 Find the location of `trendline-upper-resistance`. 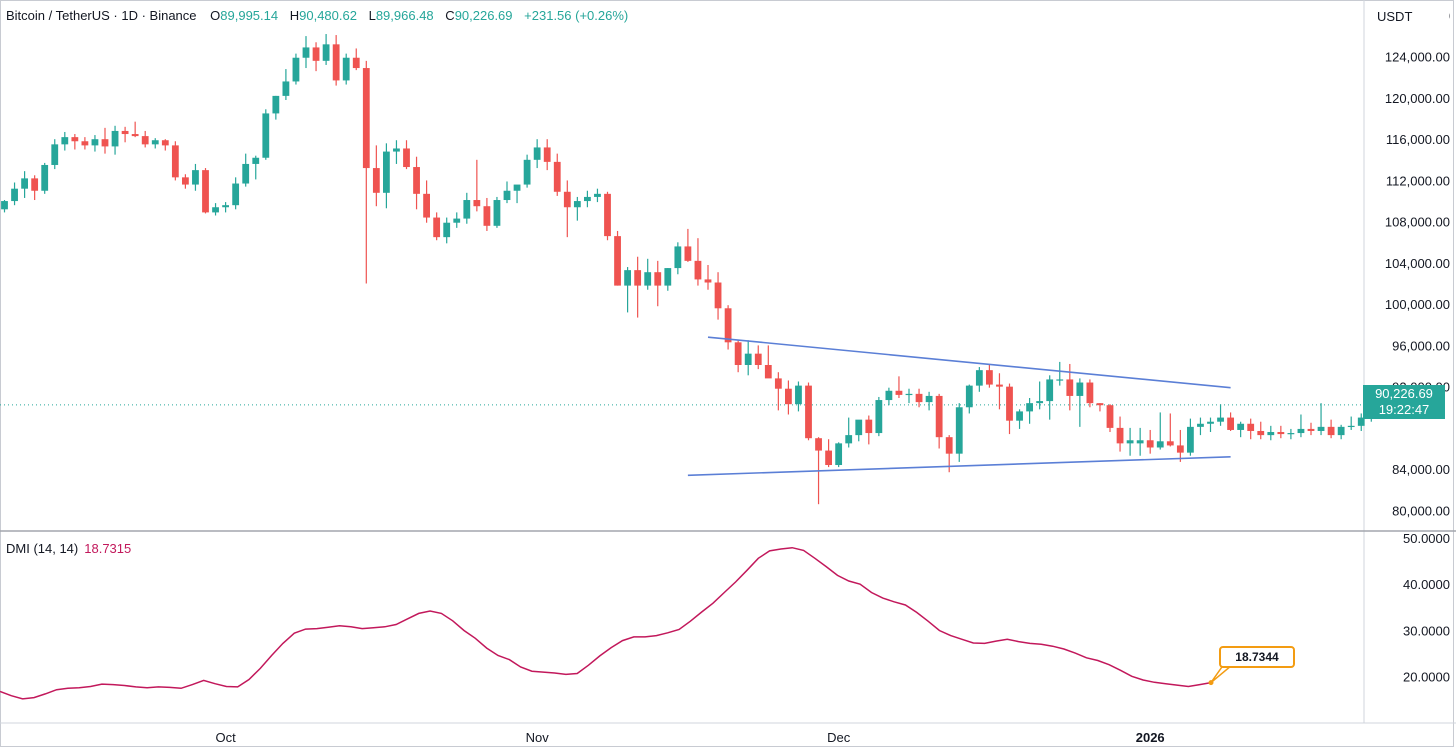

trendline-upper-resistance is located at coordinates (969, 362).